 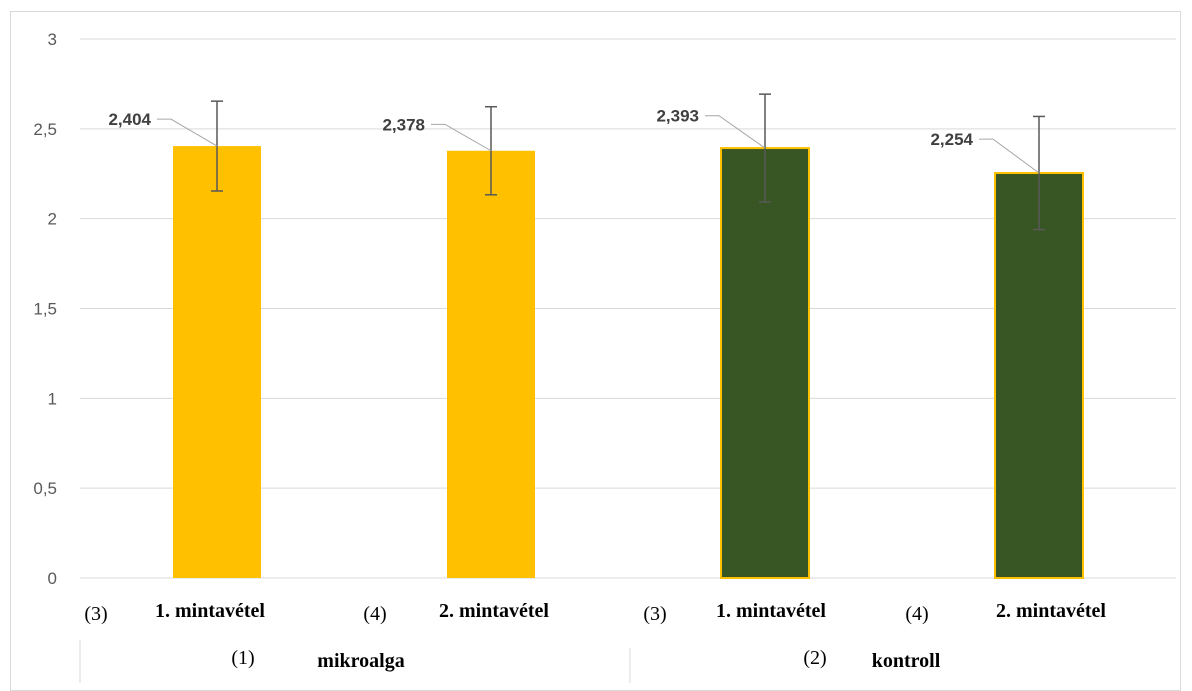 I want to click on y-tick-label: 3, so click(x=52, y=39).